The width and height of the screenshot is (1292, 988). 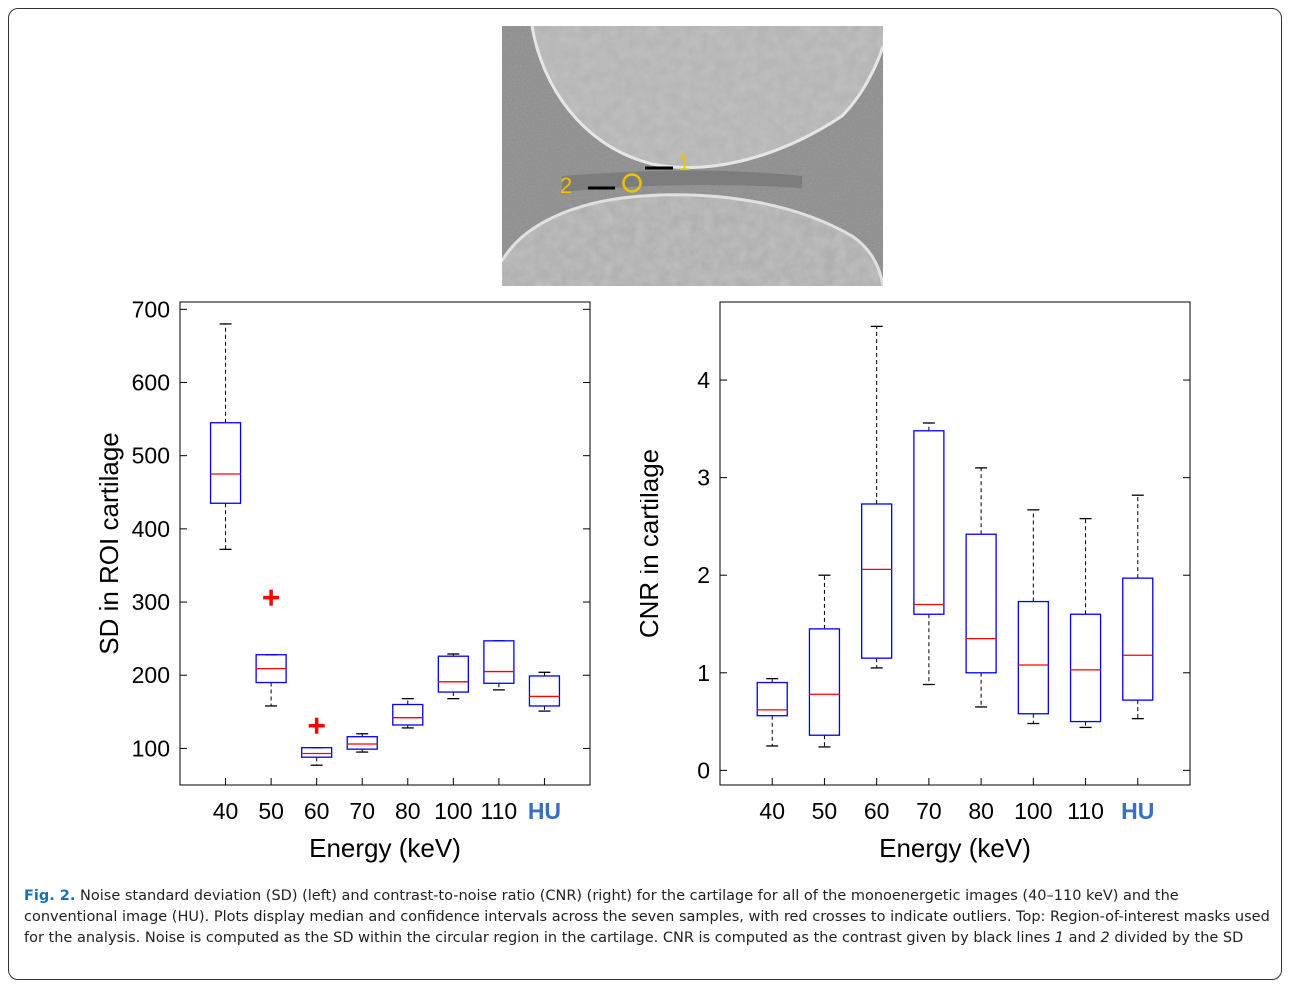 What do you see at coordinates (151, 383) in the screenshot?
I see `y-tick-label: 600` at bounding box center [151, 383].